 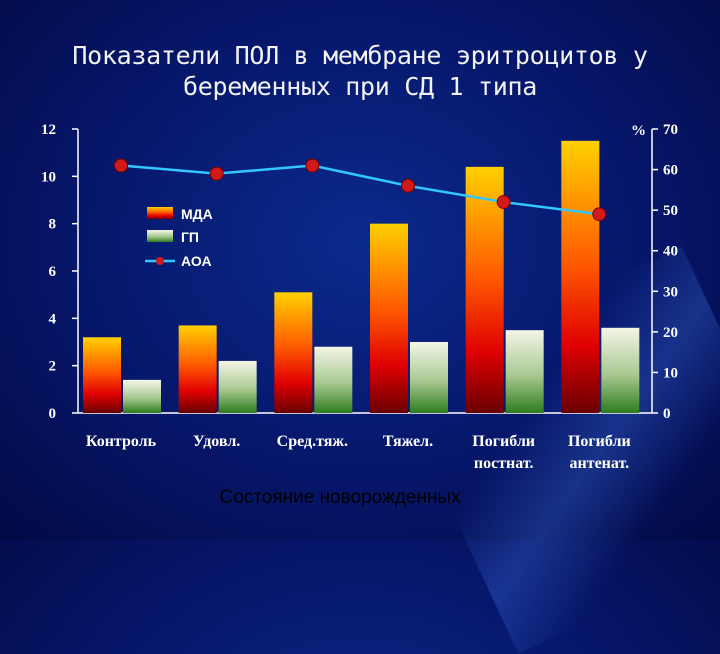 What do you see at coordinates (160, 213) in the screenshot?
I see `legend-swatch-mda` at bounding box center [160, 213].